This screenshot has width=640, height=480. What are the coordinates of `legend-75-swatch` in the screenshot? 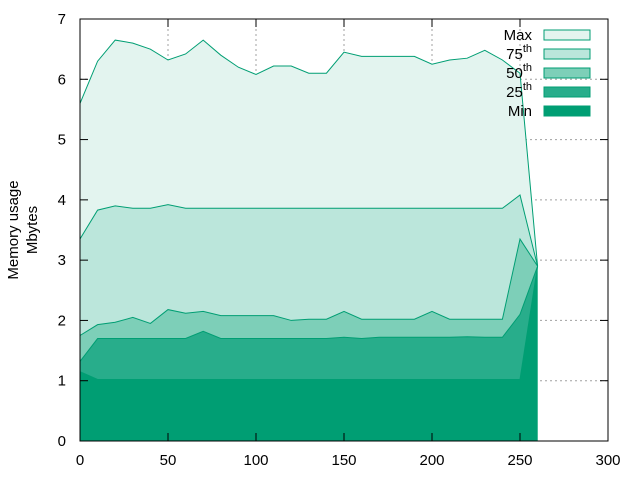 It's located at (567, 54).